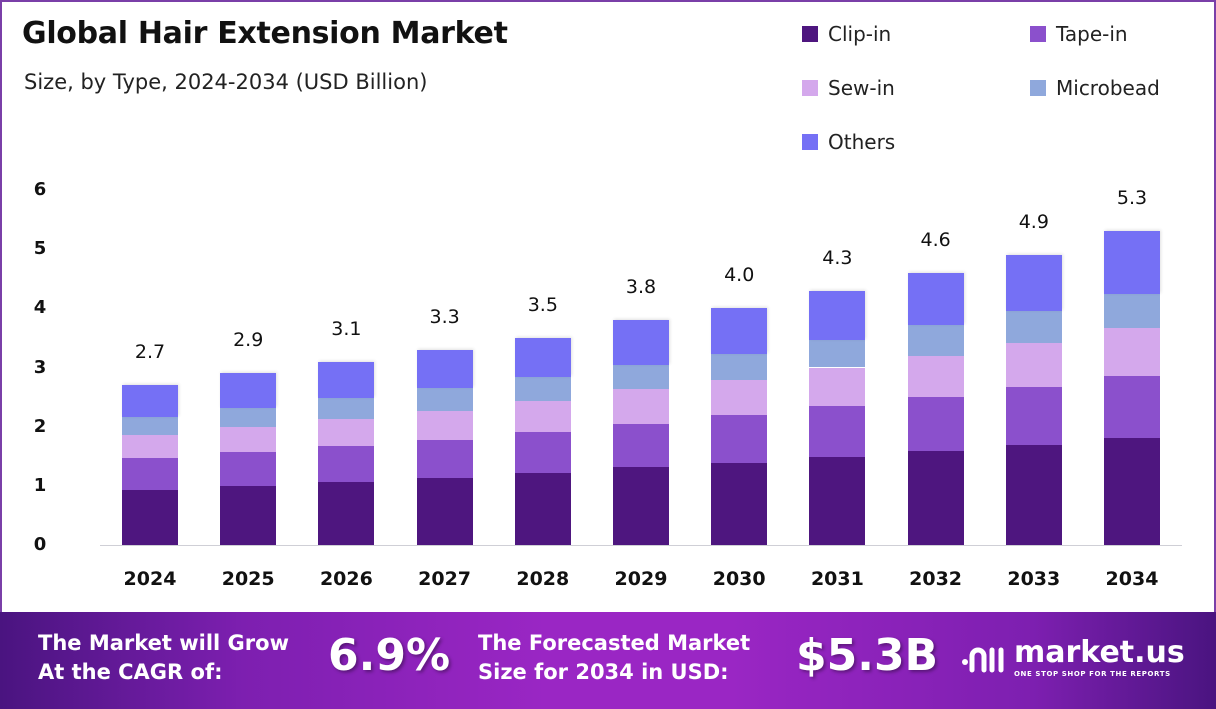  What do you see at coordinates (1033, 327) in the screenshot?
I see `bar-segment-microbead-2033` at bounding box center [1033, 327].